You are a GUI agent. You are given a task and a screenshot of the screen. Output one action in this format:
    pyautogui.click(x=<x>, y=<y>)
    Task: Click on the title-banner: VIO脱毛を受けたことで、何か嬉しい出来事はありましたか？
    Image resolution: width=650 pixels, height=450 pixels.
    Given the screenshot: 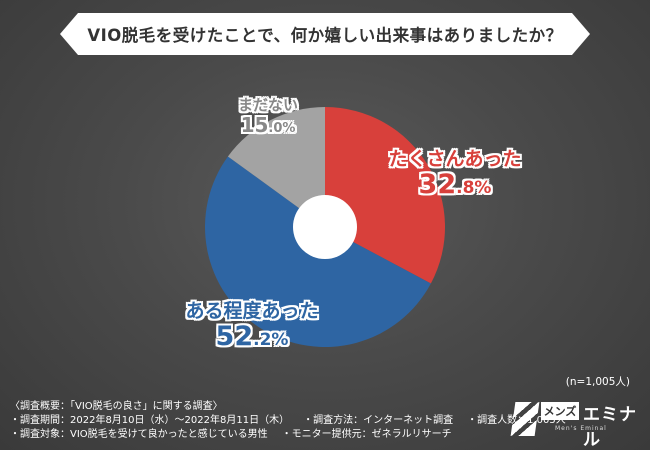 What is the action you would take?
    pyautogui.click(x=325, y=34)
    